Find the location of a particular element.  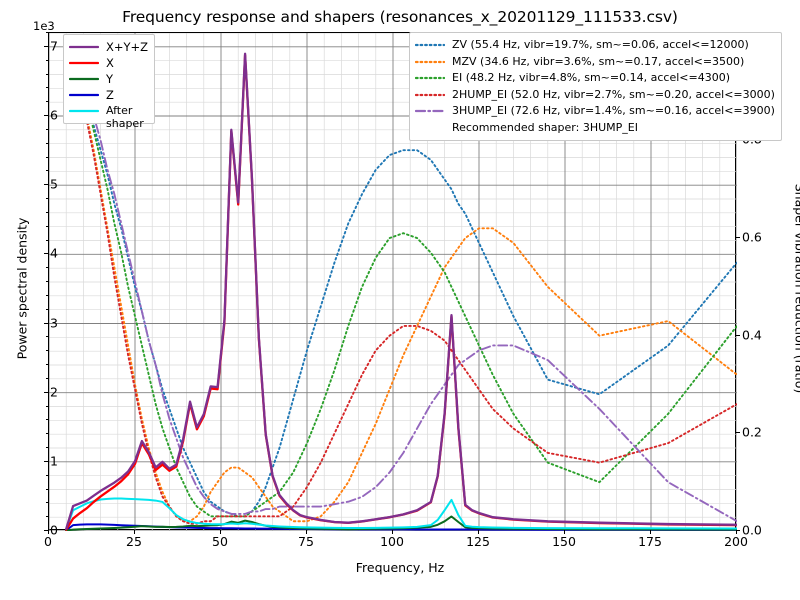

x-tick-label: 75 is located at coordinates (306, 541).